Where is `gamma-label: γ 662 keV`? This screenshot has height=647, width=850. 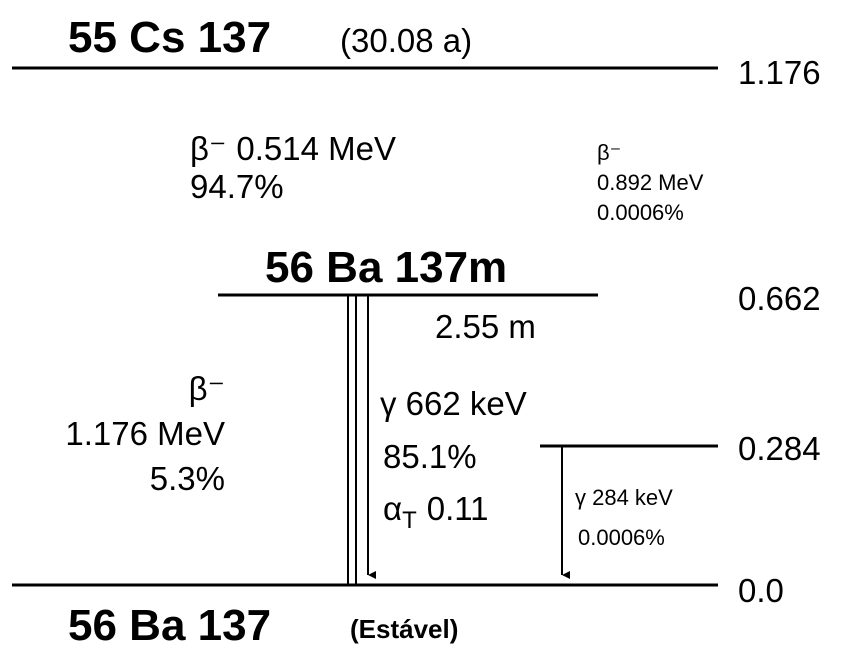
gamma-label: γ 662 keV is located at coordinates (453, 403).